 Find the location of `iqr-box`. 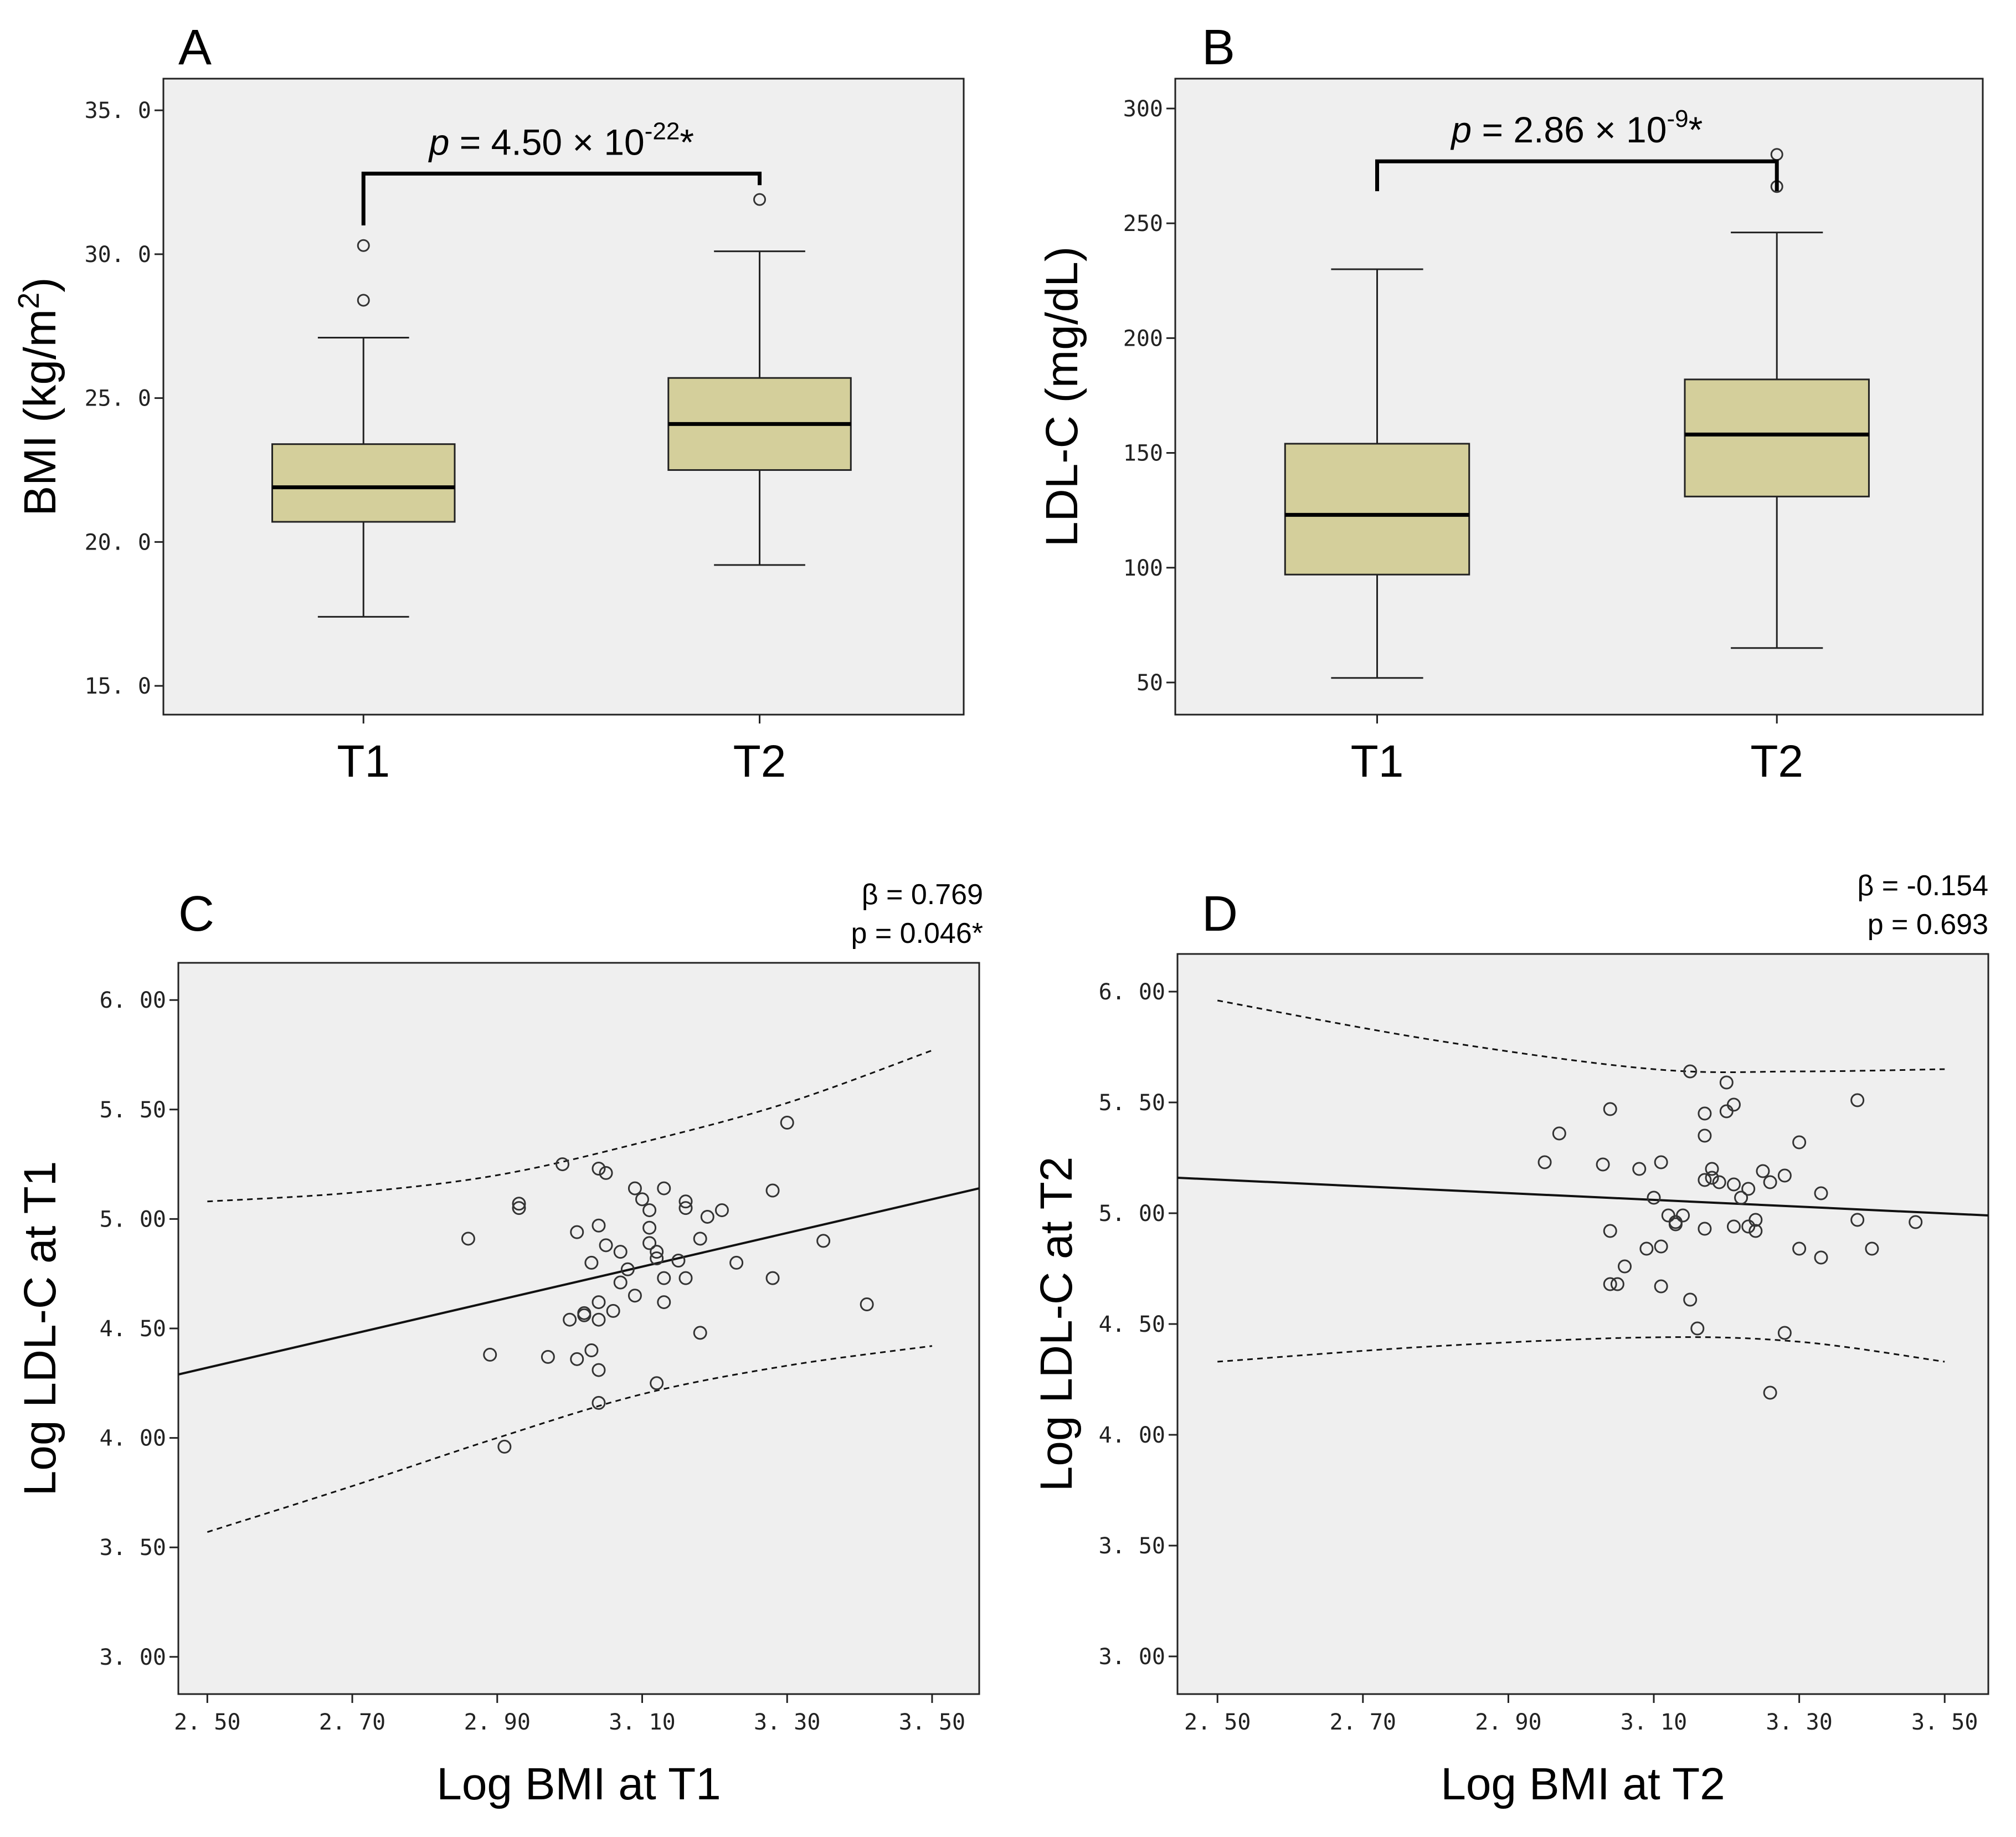

iqr-box is located at coordinates (1377, 510).